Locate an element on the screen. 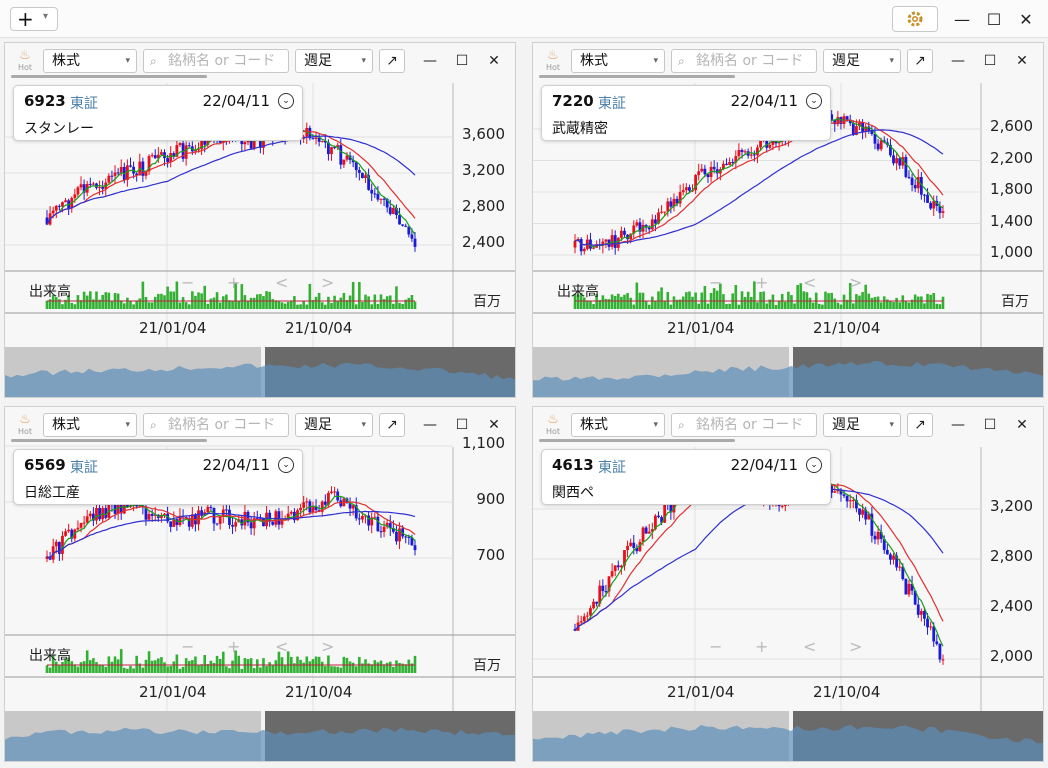  minimize-button: — is located at coordinates (962, 19).